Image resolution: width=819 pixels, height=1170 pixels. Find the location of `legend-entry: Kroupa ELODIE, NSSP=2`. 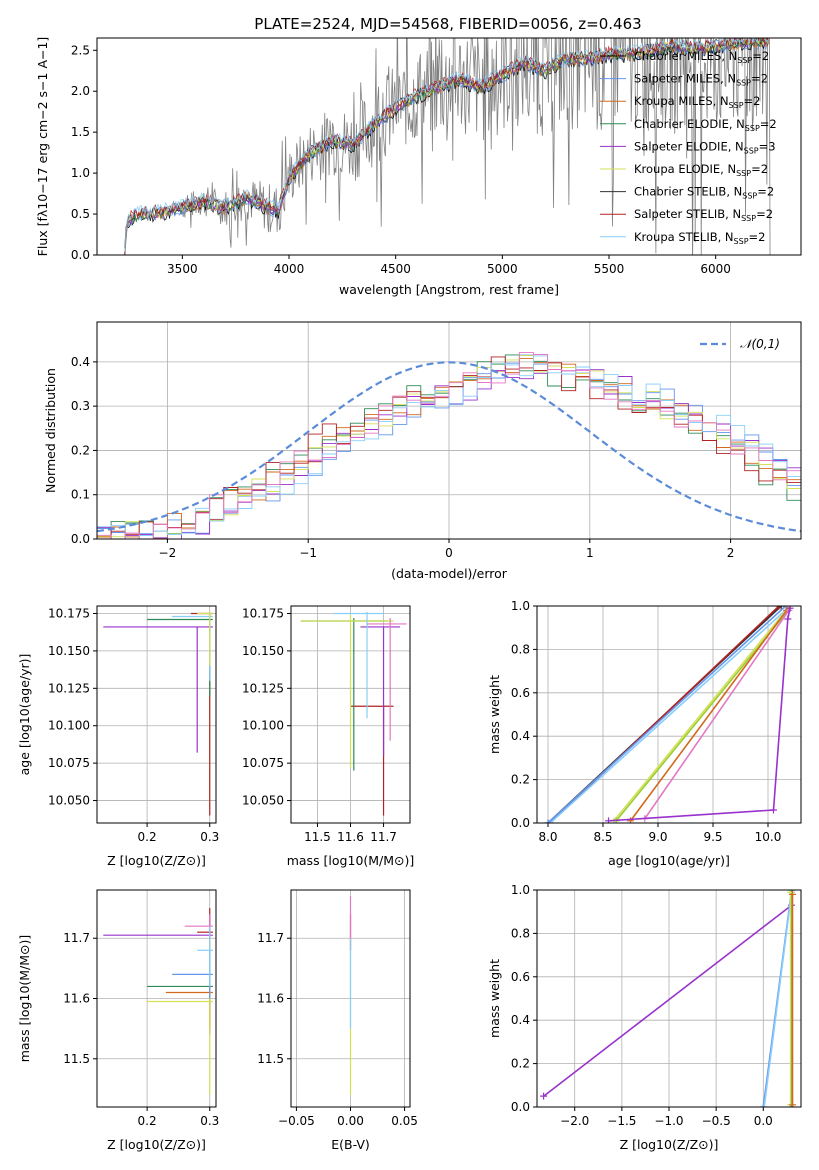

legend-entry: Kroupa ELODIE, NSSP=2 is located at coordinates (684, 170).